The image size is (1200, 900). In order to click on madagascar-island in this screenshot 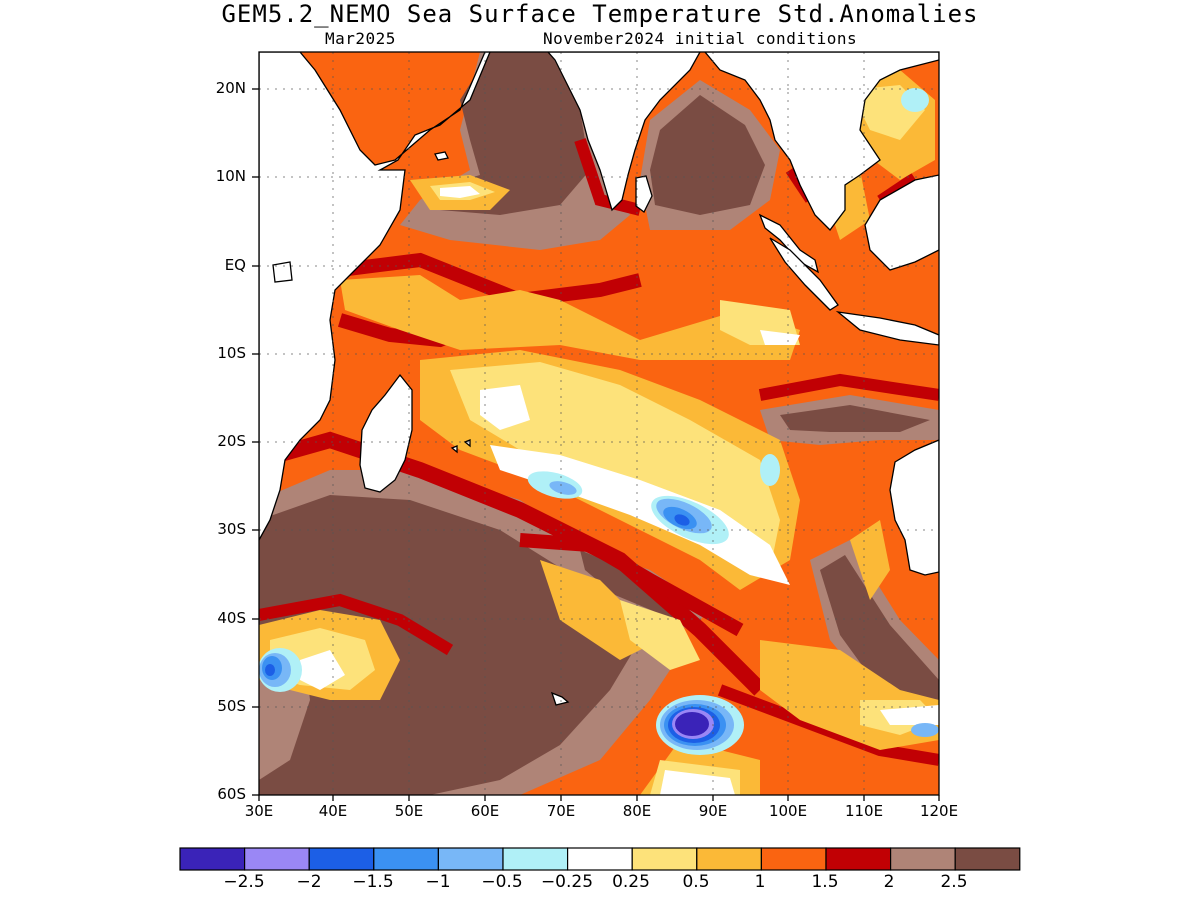, I will do `click(386, 433)`.